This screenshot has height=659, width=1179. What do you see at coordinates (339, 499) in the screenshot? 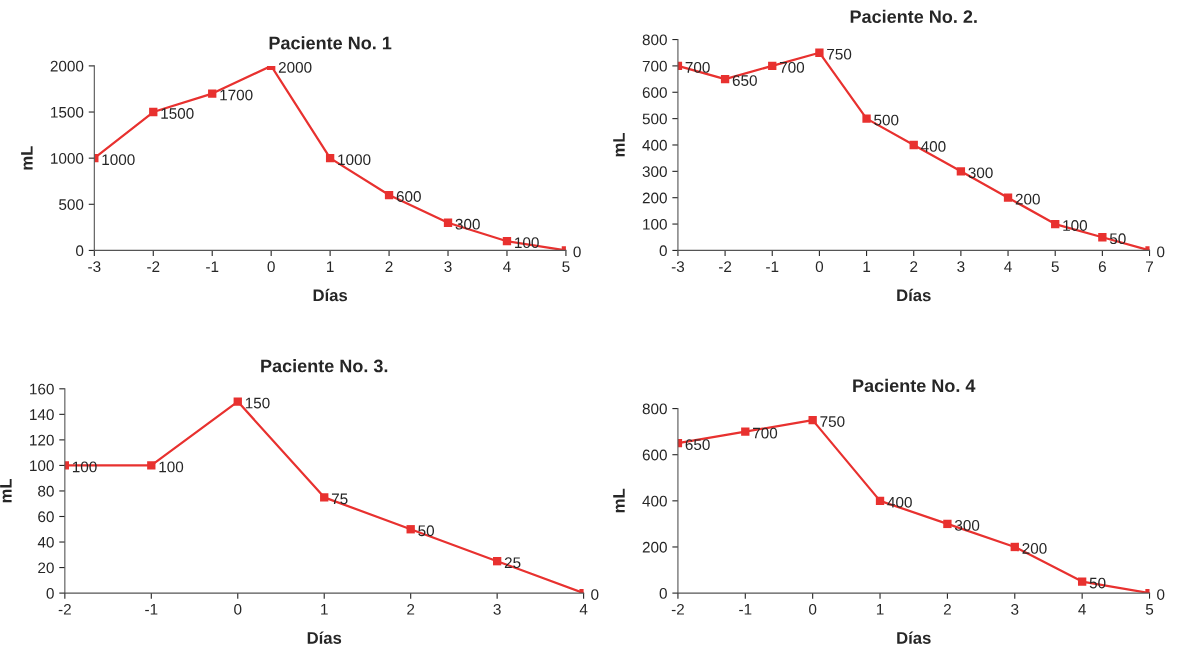
I see `data-label: 75` at bounding box center [339, 499].